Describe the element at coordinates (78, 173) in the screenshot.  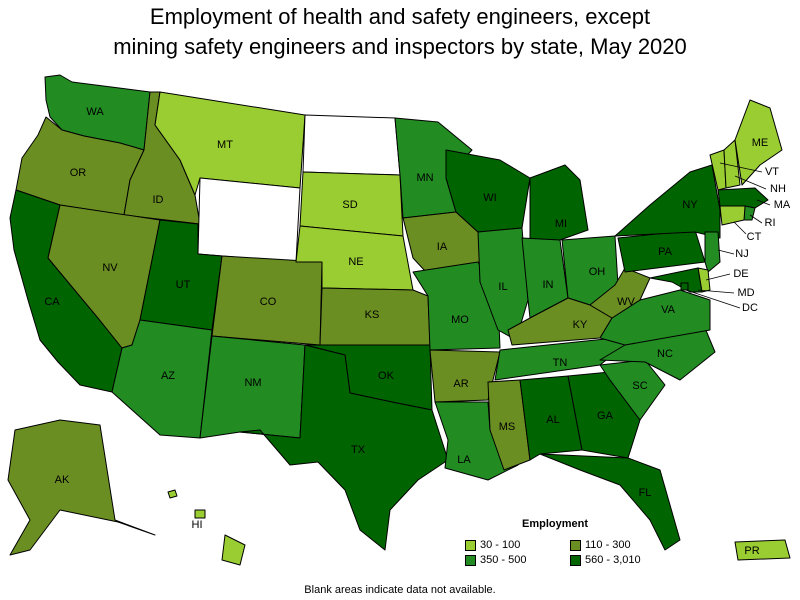
I see `state-label-or: OR` at that location.